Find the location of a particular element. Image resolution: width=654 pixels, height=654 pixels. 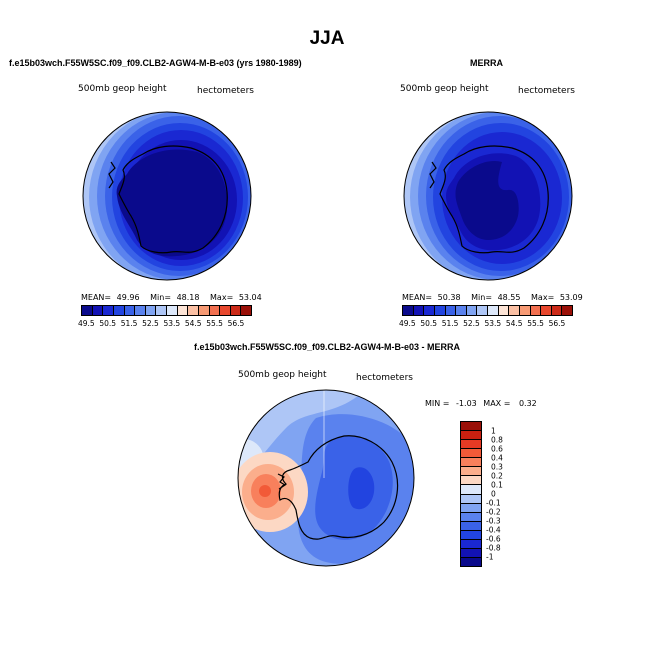

model-colorbar-swatches is located at coordinates (166, 310).